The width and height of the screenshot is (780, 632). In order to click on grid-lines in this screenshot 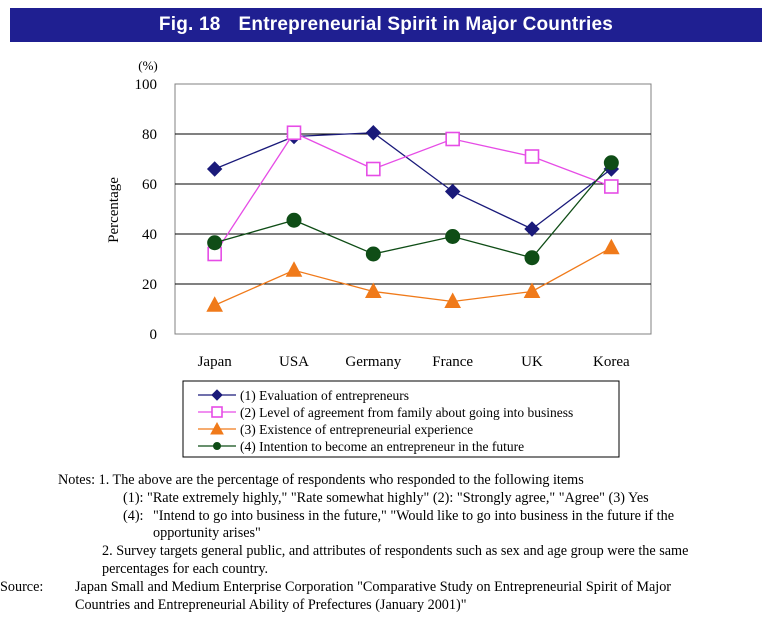, I will do `click(413, 209)`.